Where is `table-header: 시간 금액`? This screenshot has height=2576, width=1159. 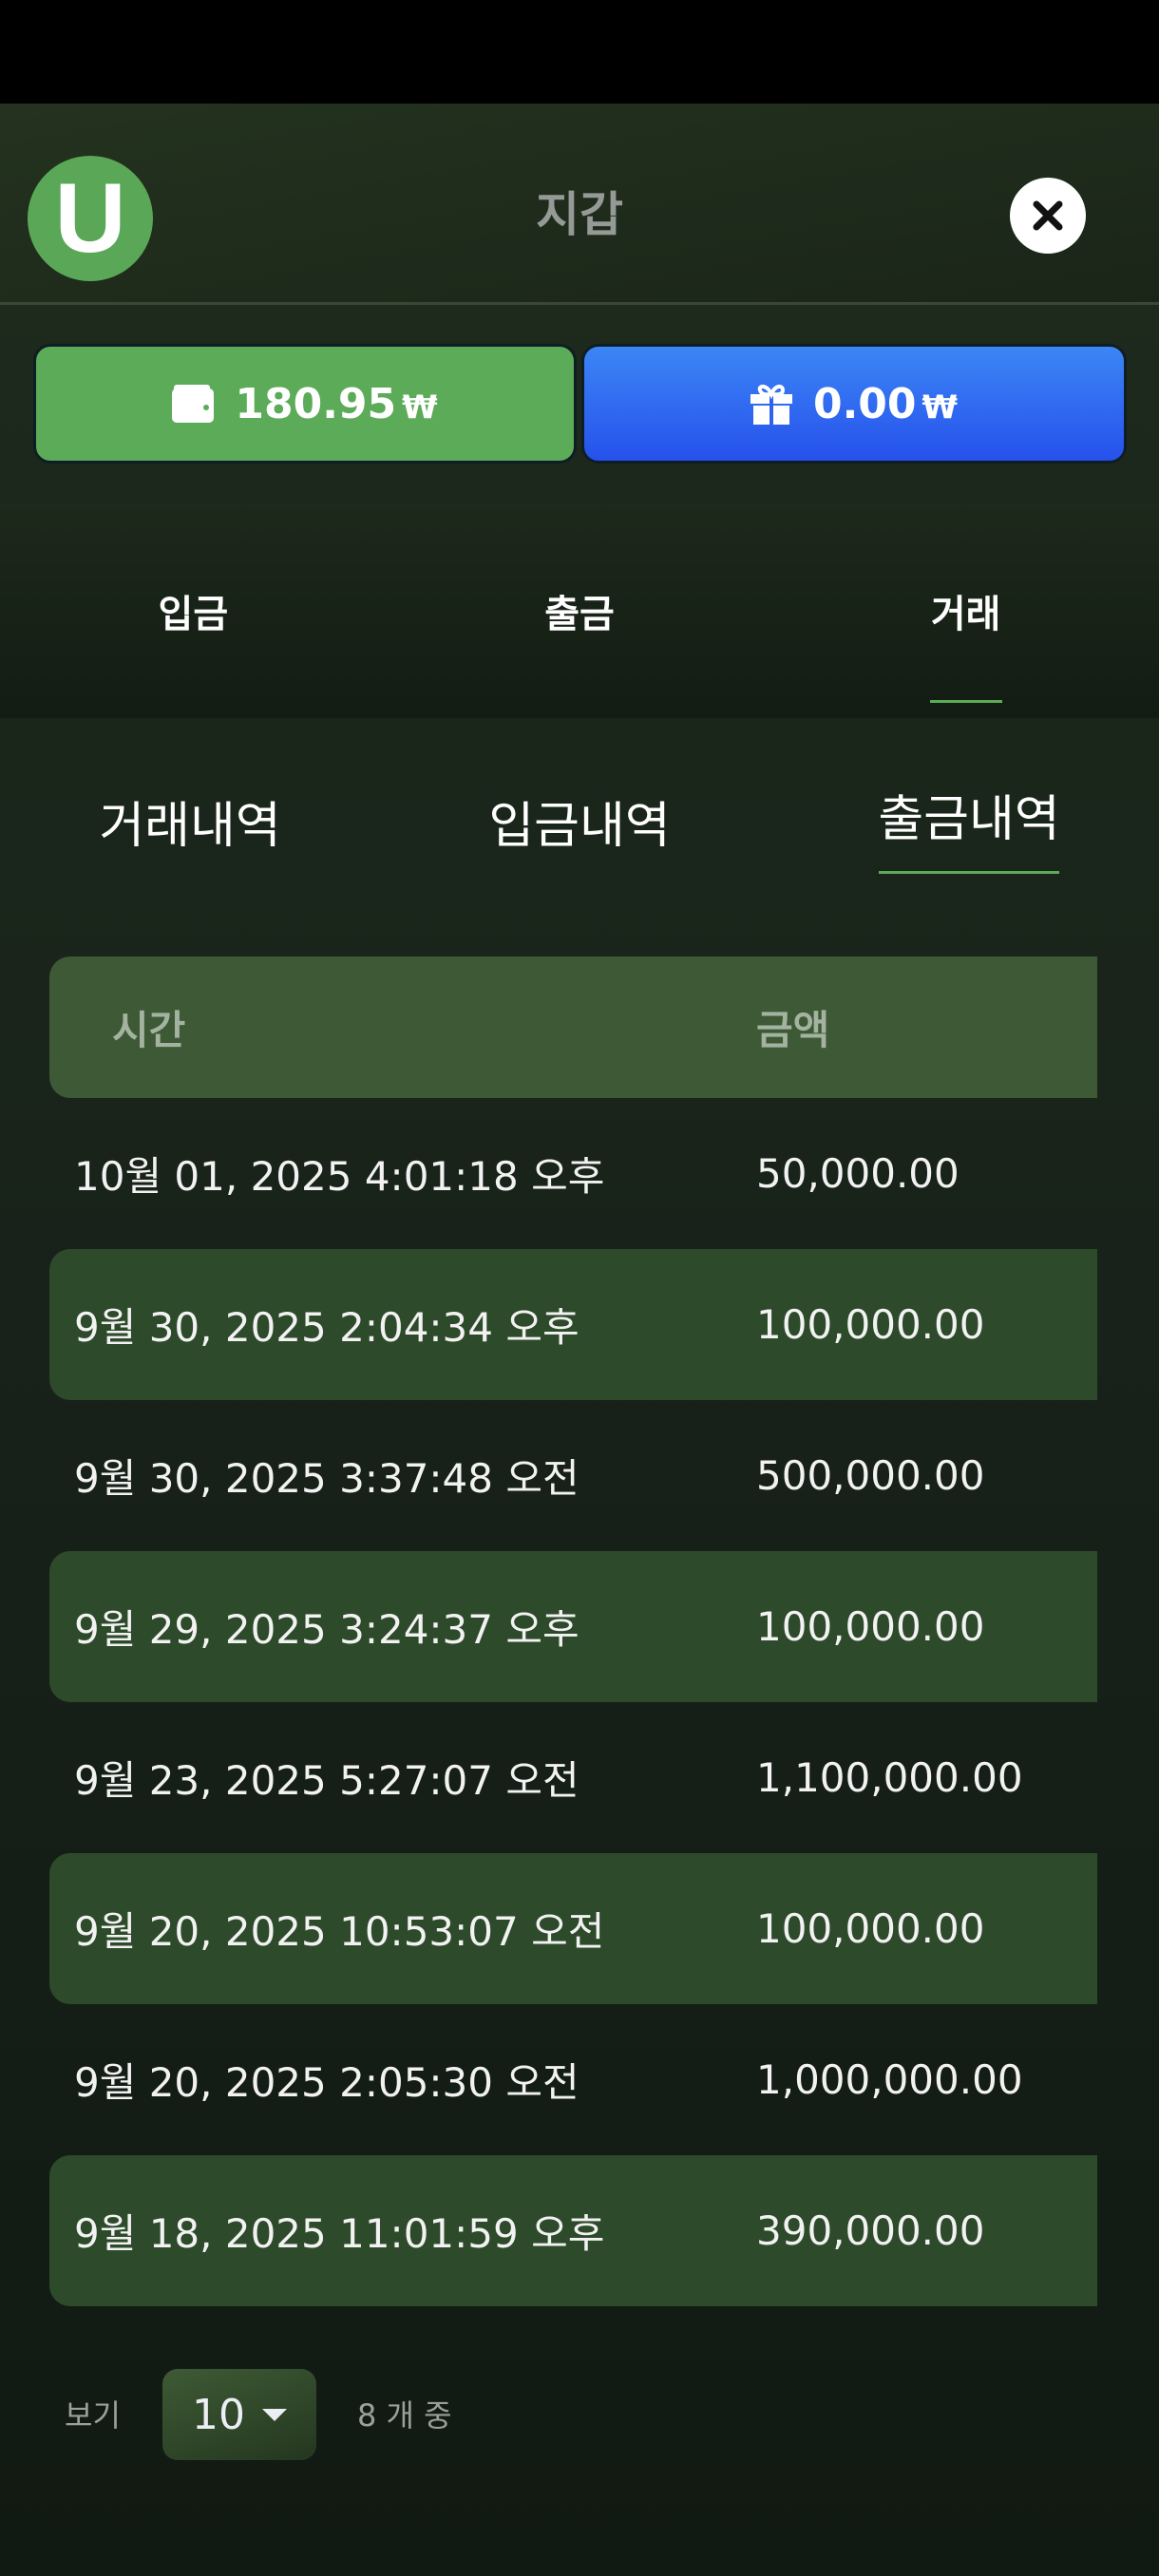 table-header: 시간 금액 is located at coordinates (573, 1027).